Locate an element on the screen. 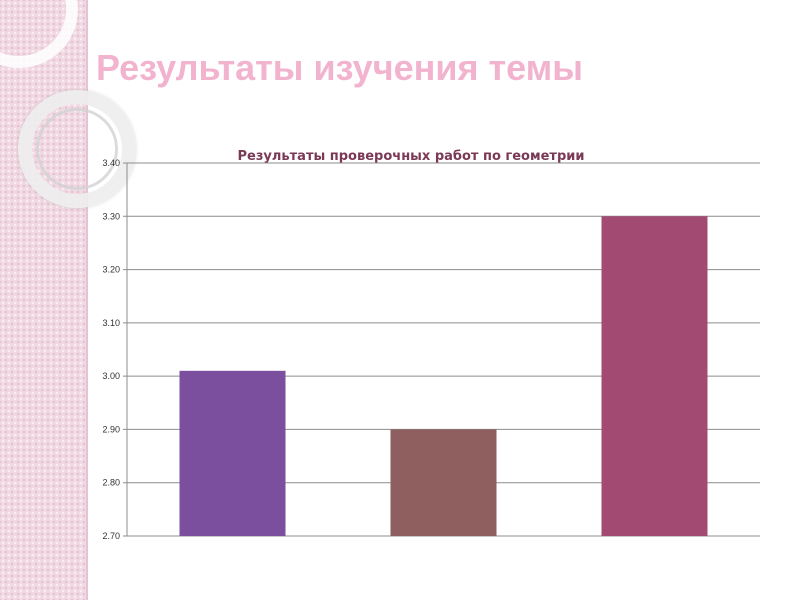  y-tick-label: 3.00 is located at coordinates (111, 376).